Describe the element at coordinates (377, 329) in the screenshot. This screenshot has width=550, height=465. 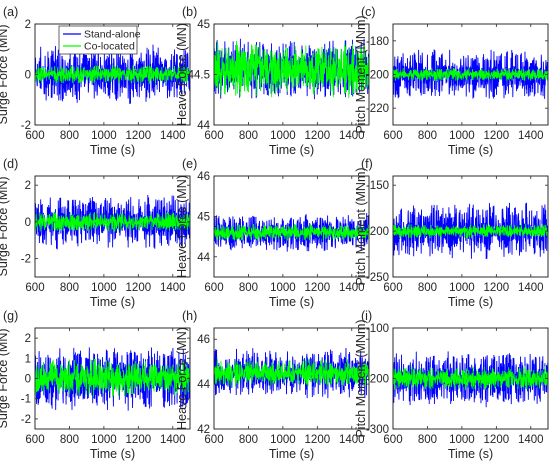
I see `y-tick-label: -100` at that location.